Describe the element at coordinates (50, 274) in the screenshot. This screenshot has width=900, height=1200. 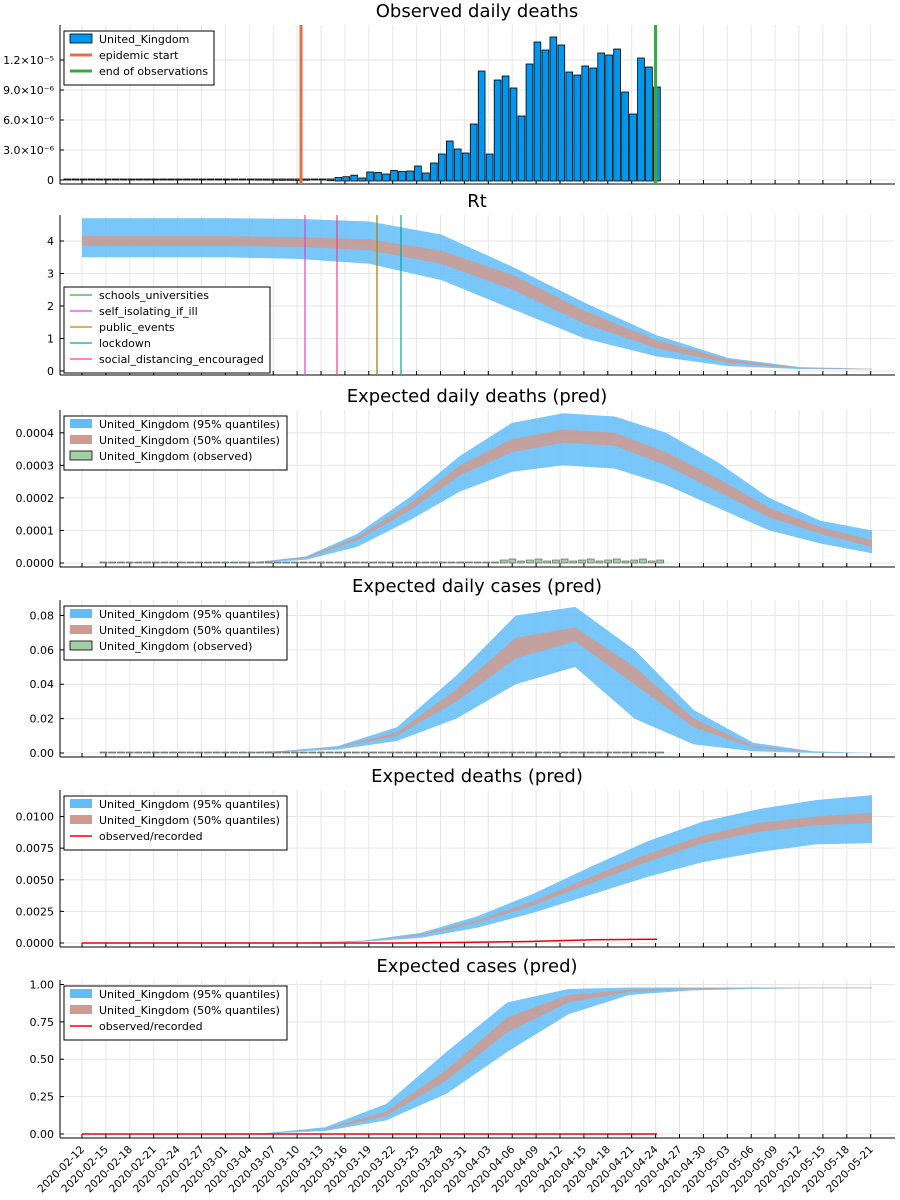
I see `y-tick-label: 3` at that location.